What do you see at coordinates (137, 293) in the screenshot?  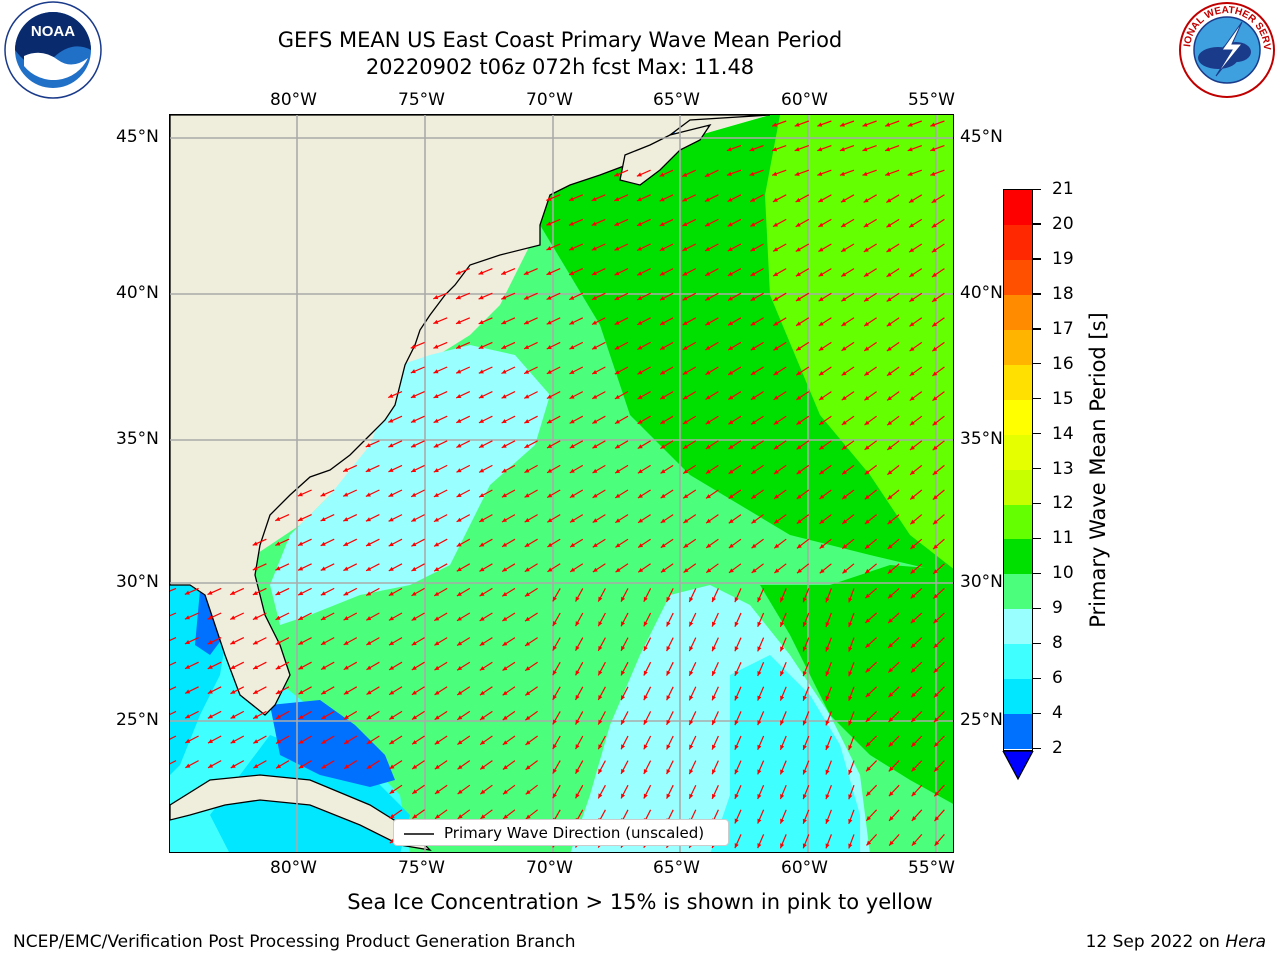 I see `lat-label-left: 40°N` at bounding box center [137, 293].